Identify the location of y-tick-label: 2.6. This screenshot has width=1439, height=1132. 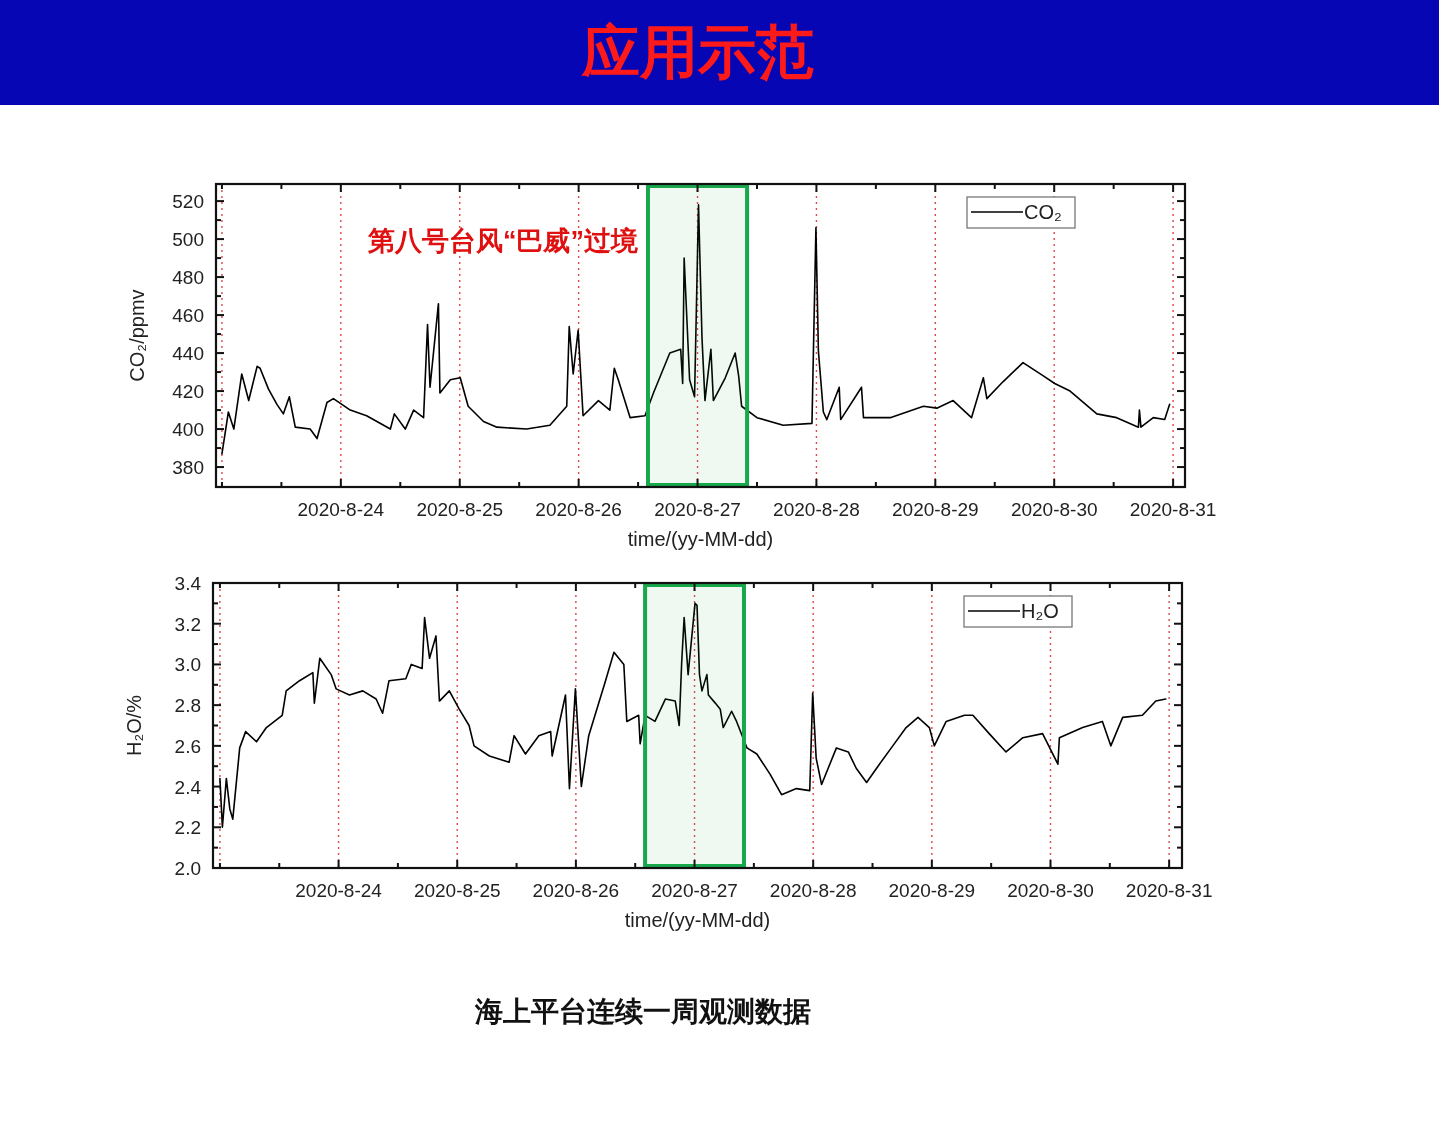
(187, 746).